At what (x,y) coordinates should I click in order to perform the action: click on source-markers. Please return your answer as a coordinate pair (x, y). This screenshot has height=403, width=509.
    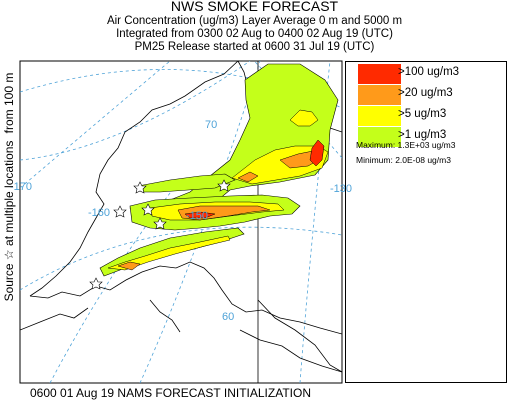
    Looking at the image, I should click on (160, 234).